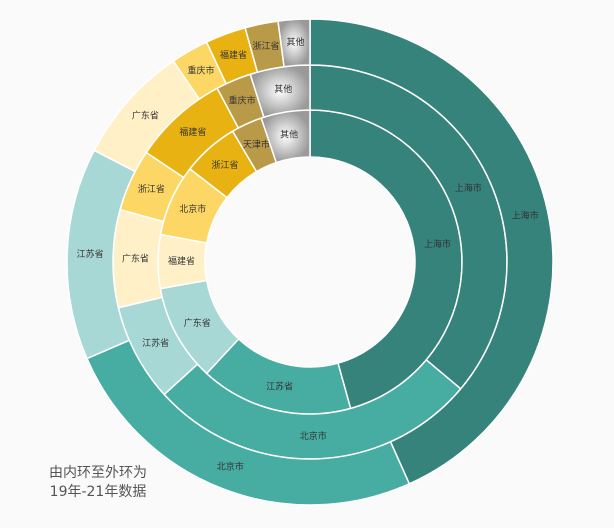 This screenshot has width=614, height=528. I want to click on annotation: 由内环至外环为, so click(98, 473).